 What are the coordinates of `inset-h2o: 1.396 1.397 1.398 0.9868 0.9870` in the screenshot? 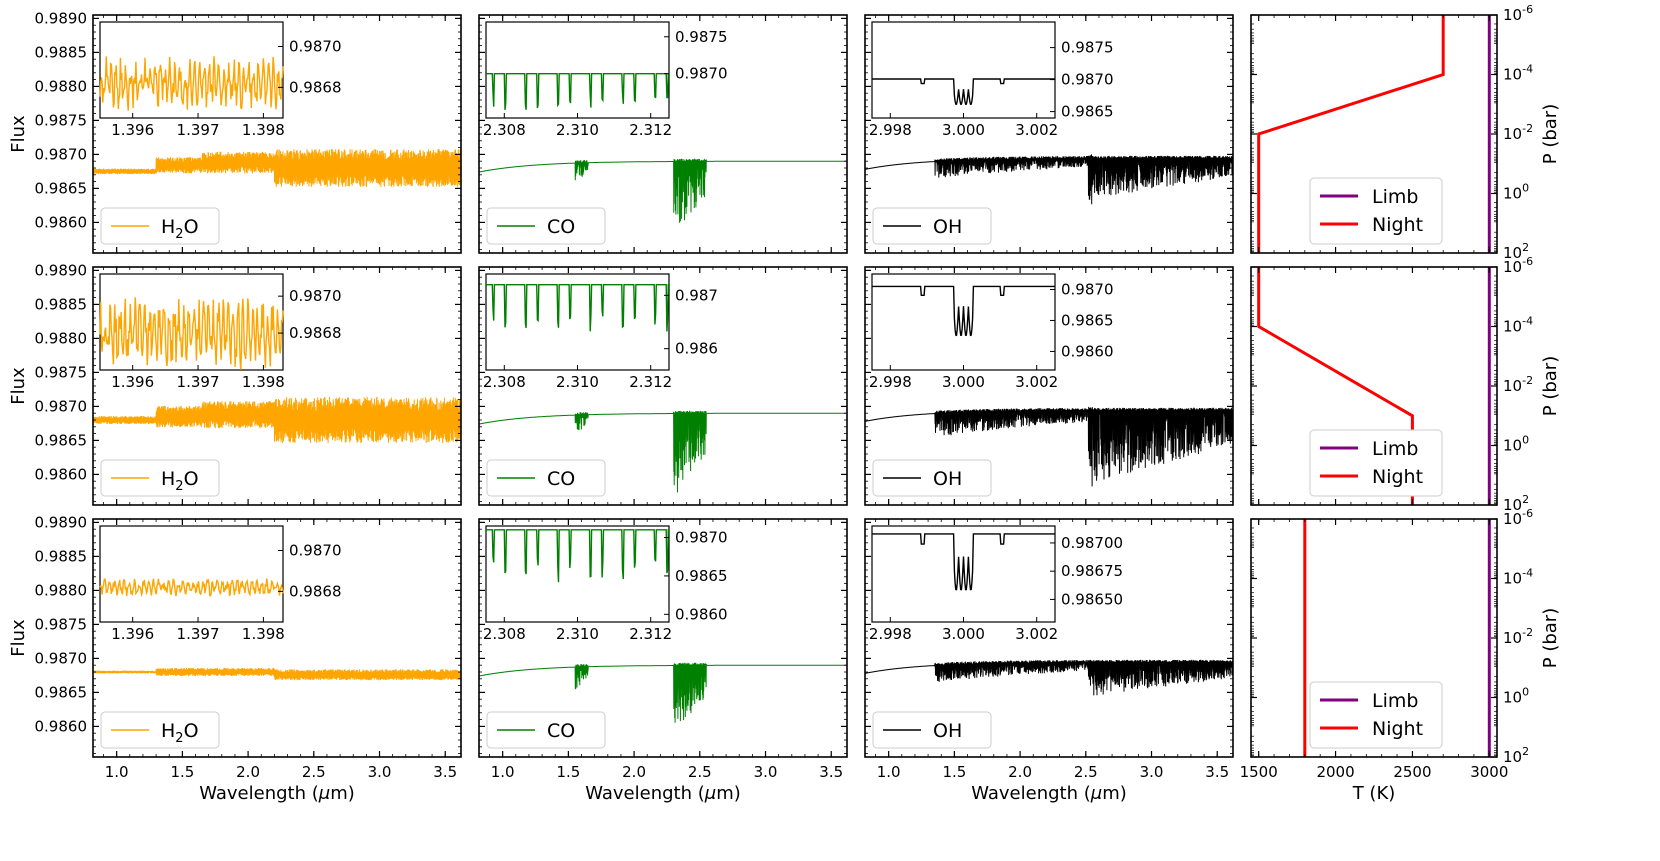 It's located at (220, 332).